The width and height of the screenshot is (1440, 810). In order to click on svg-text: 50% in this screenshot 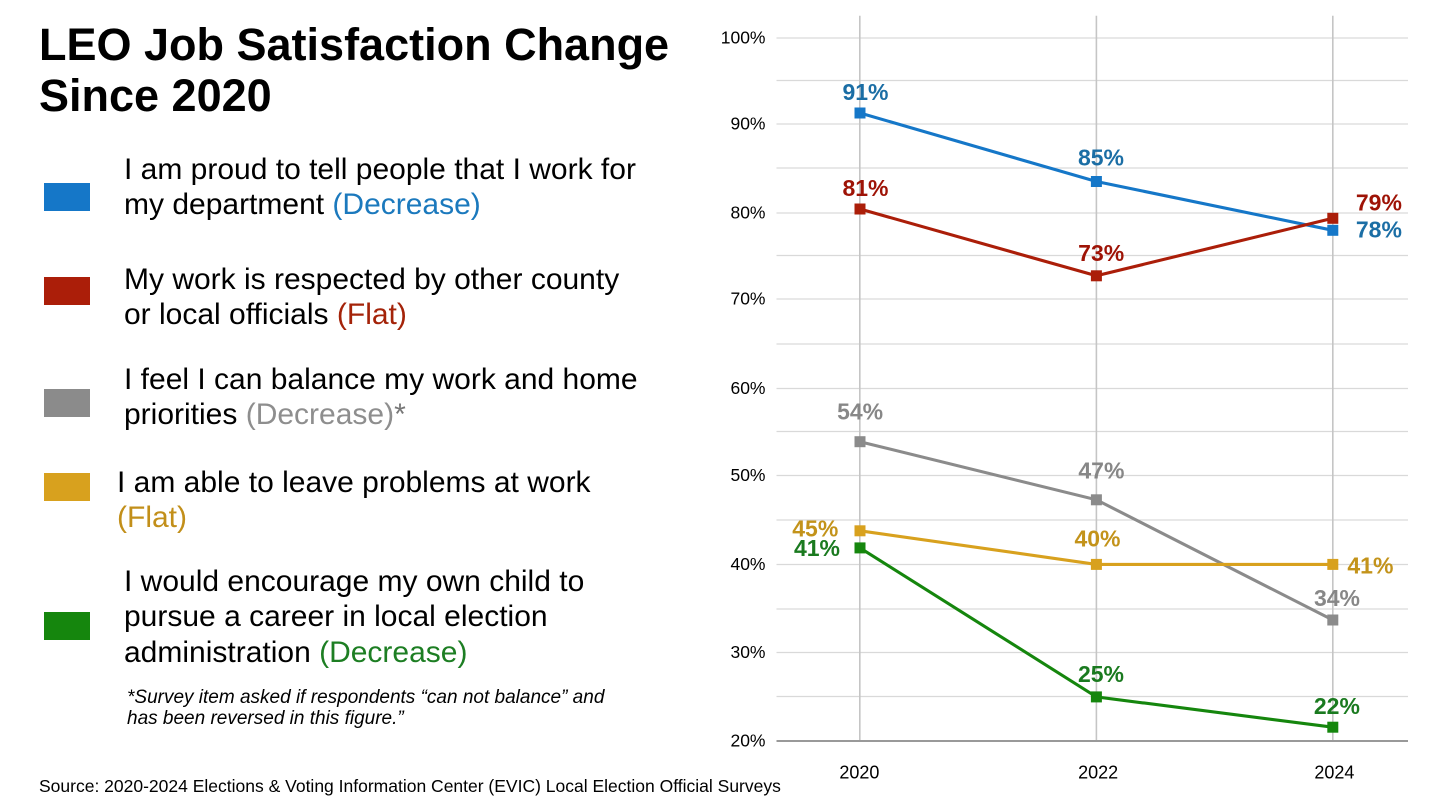, I will do `click(747, 475)`.